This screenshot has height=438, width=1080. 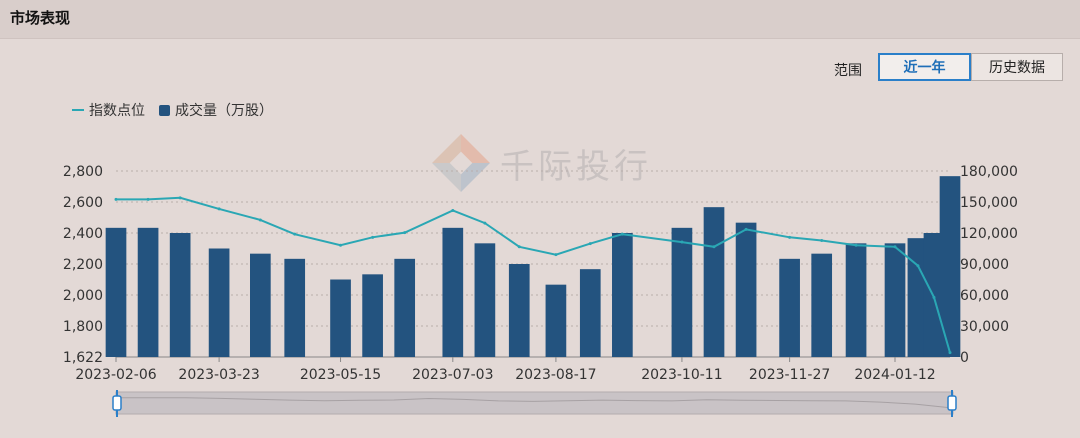 I want to click on x-tick-label: 2024-01-12, so click(x=894, y=375).